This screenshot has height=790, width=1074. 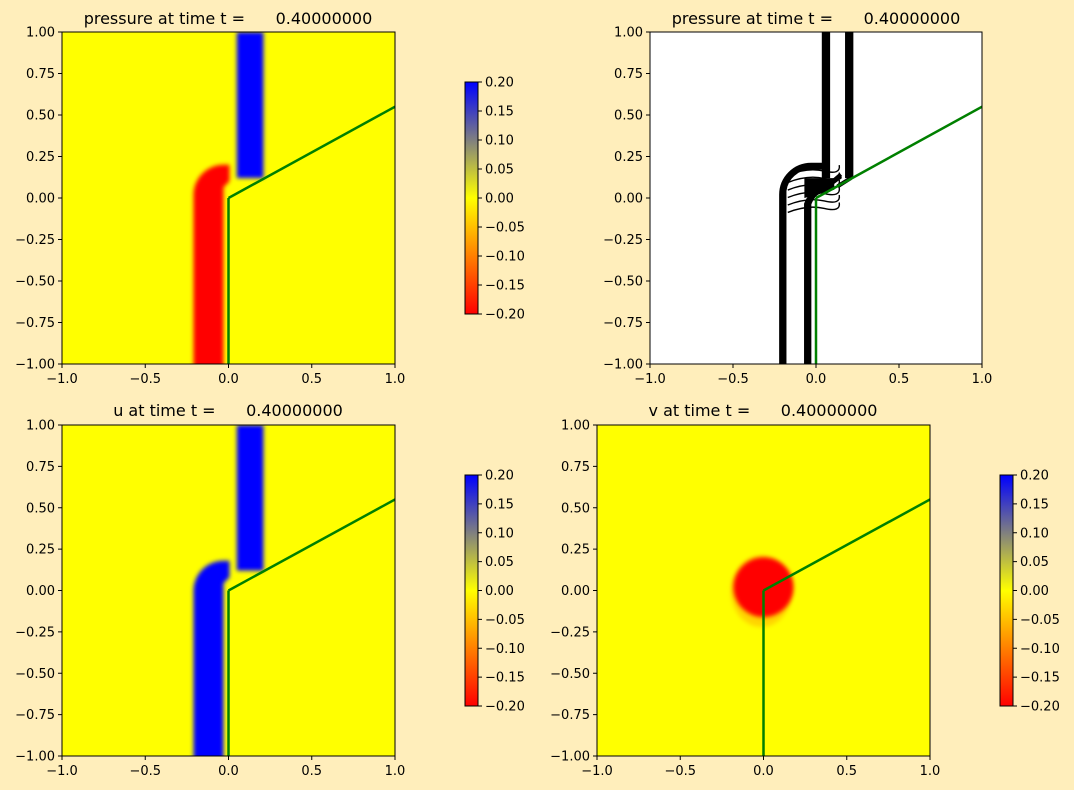 I want to click on contour-line, so click(x=806, y=264).